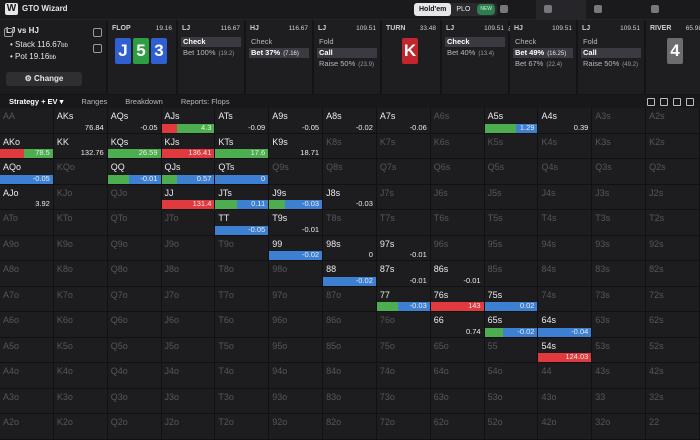 The width and height of the screenshot is (700, 440). Describe the element at coordinates (242, 172) in the screenshot. I see `hand-cell: QTs 0` at that location.